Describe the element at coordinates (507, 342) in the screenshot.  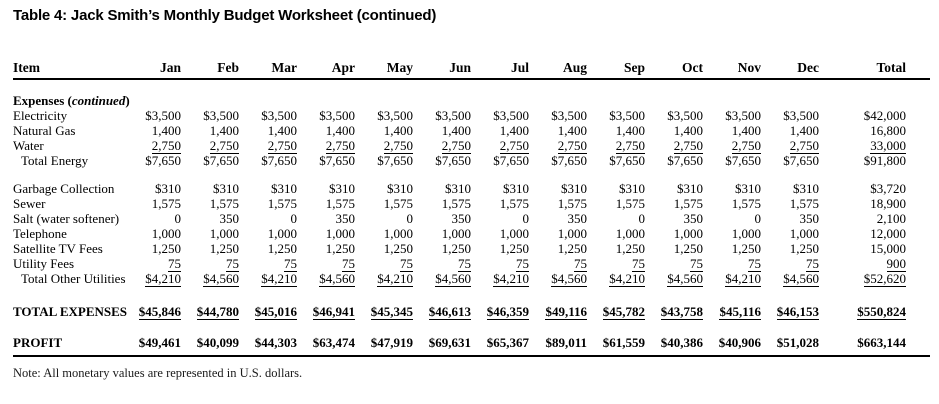
I see `month-cell: $65,367` at that location.